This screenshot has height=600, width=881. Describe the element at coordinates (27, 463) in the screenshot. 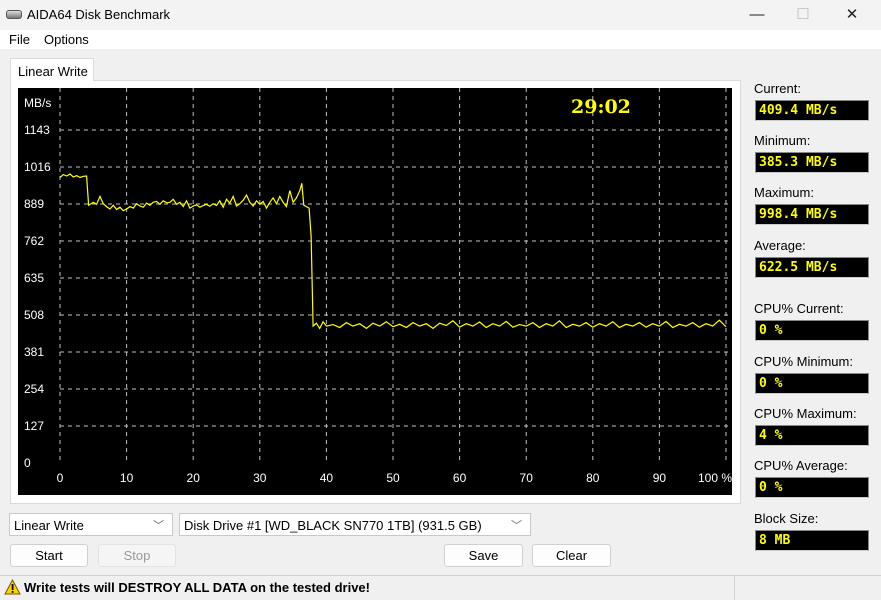

I see `y-tick-label: 0` at that location.